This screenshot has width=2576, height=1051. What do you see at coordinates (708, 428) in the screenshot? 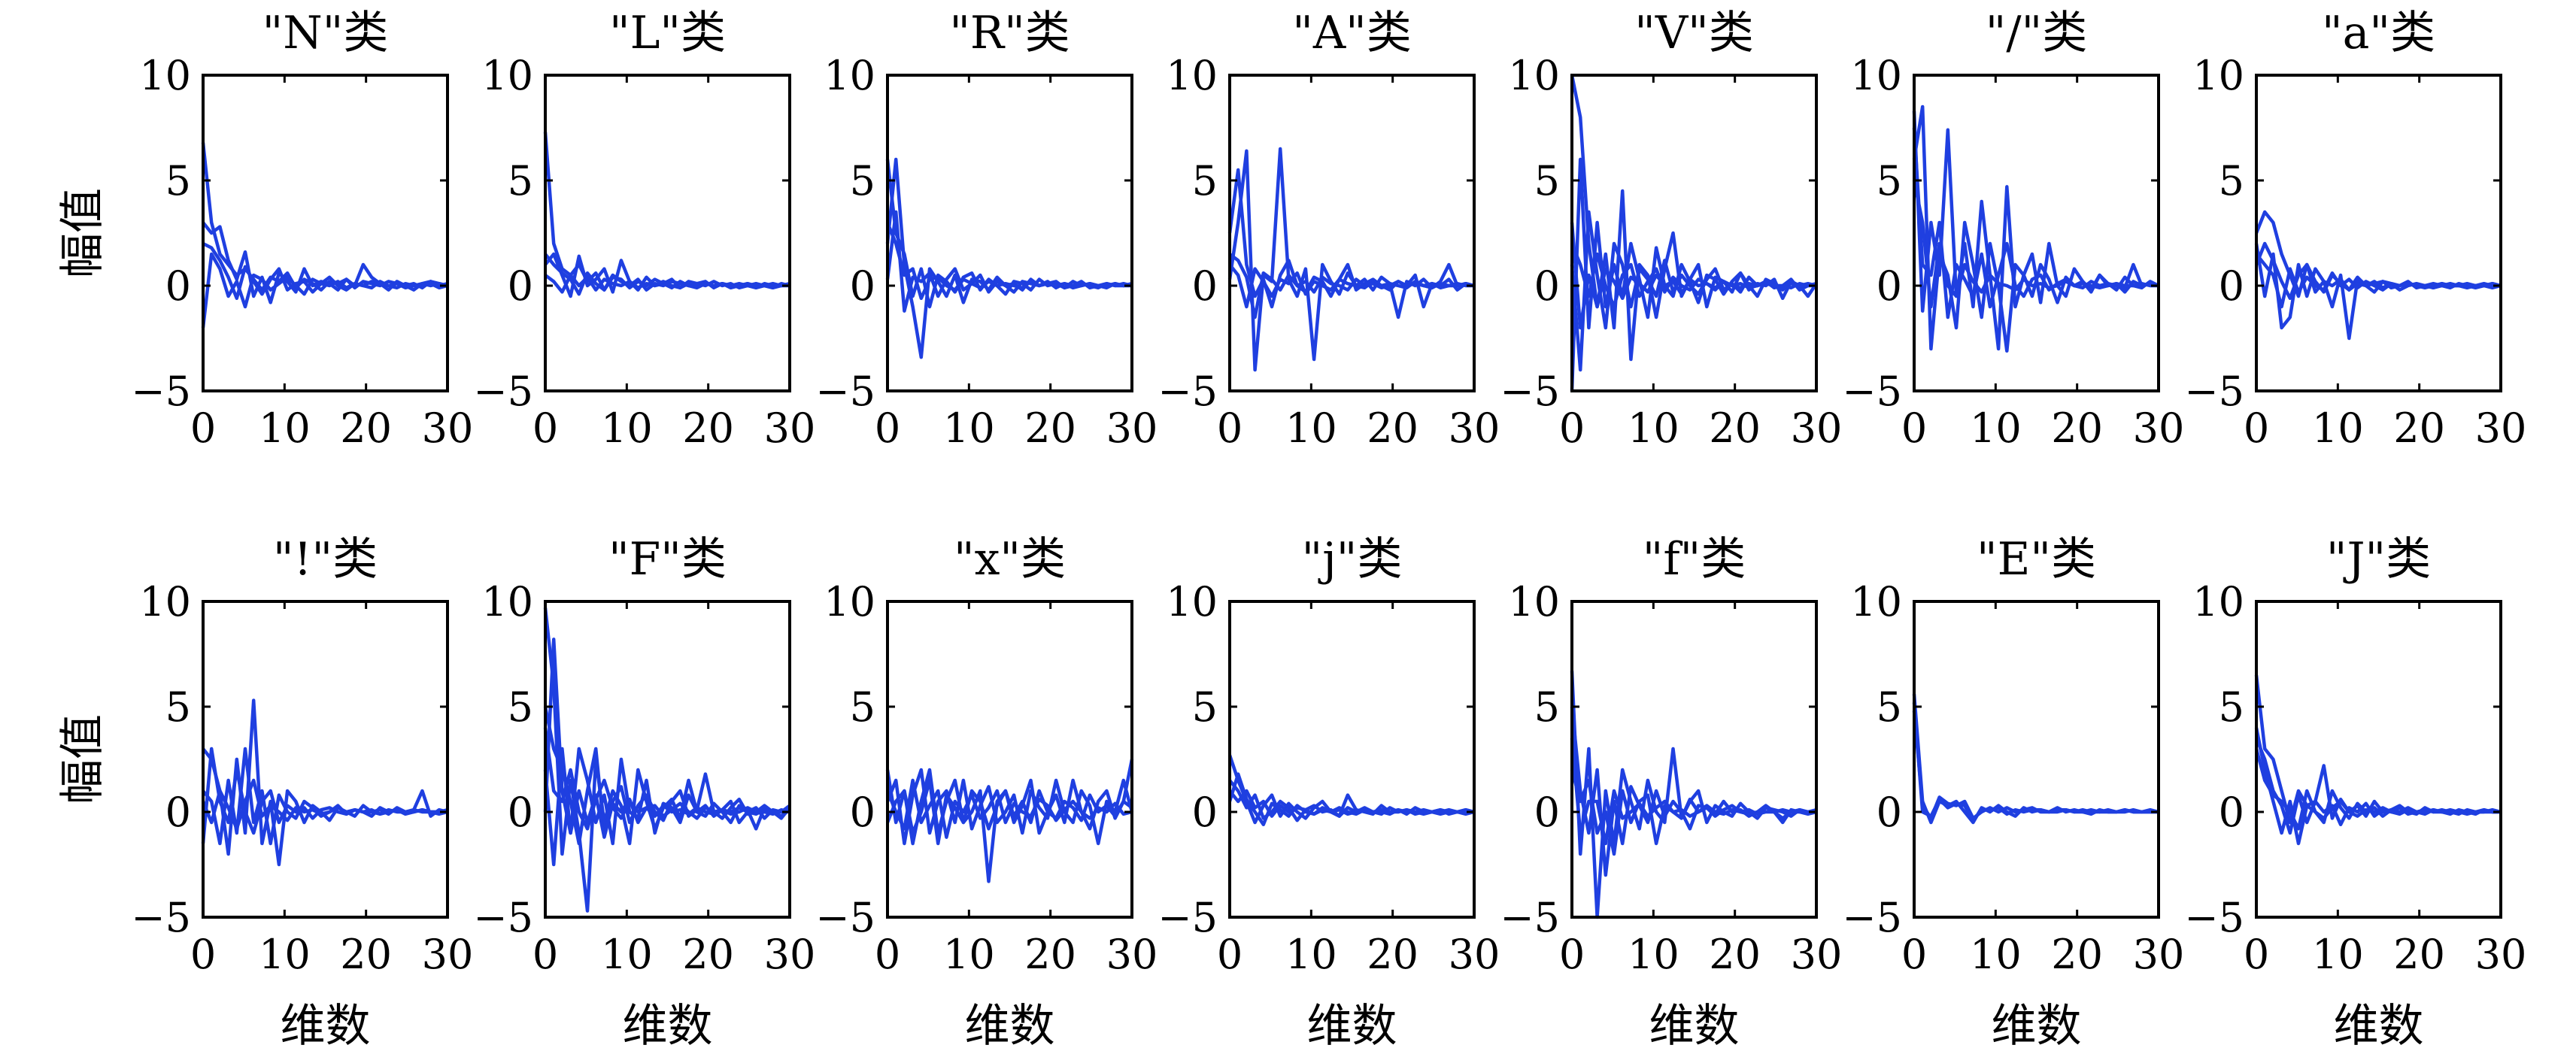
I see `x-tick-label-1-2: 20` at bounding box center [708, 428].